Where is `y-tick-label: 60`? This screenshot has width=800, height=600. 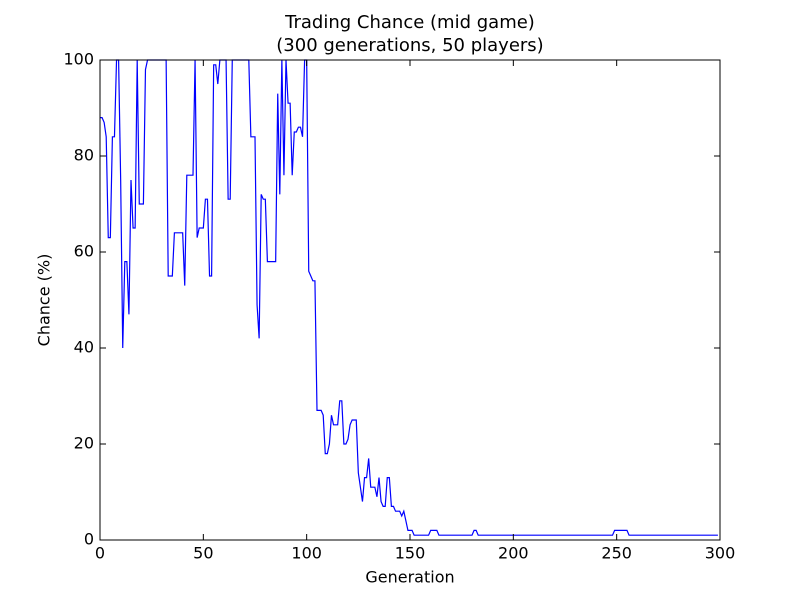 y-tick-label: 60 is located at coordinates (84, 251).